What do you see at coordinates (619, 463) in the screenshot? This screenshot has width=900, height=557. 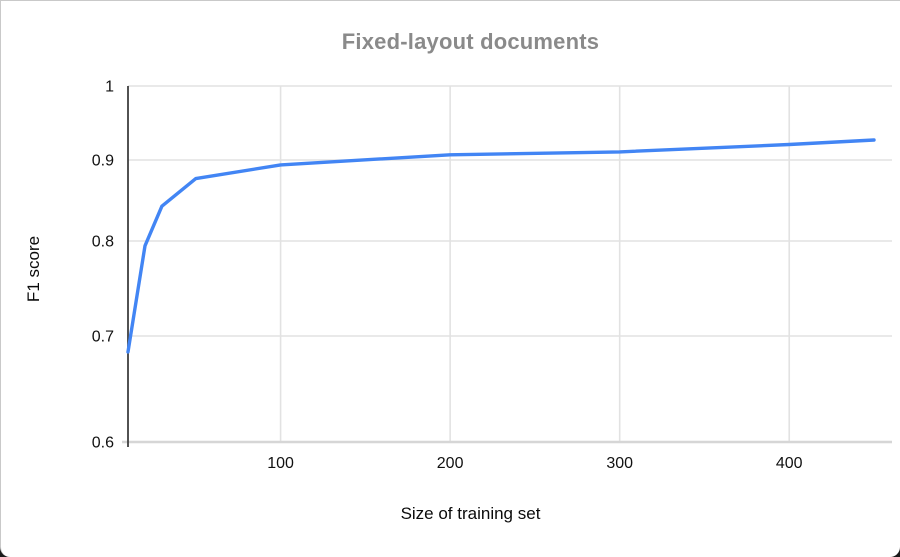 I see `x-tick-label: 300` at bounding box center [619, 463].